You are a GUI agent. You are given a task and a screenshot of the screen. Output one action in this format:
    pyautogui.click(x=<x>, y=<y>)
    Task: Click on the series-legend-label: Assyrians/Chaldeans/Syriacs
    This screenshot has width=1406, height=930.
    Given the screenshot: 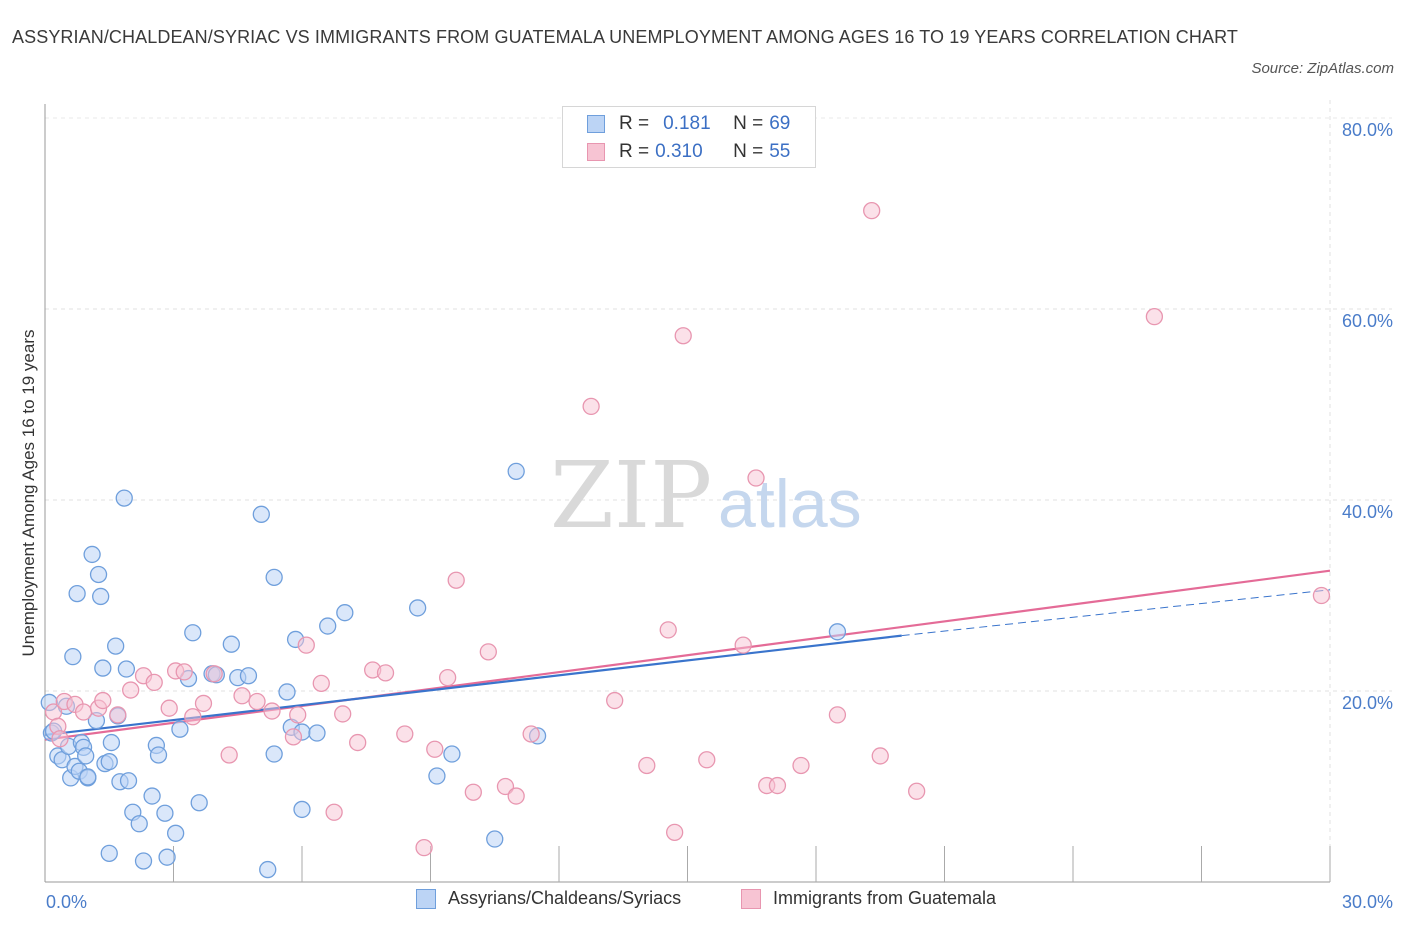 What is the action you would take?
    pyautogui.click(x=565, y=898)
    